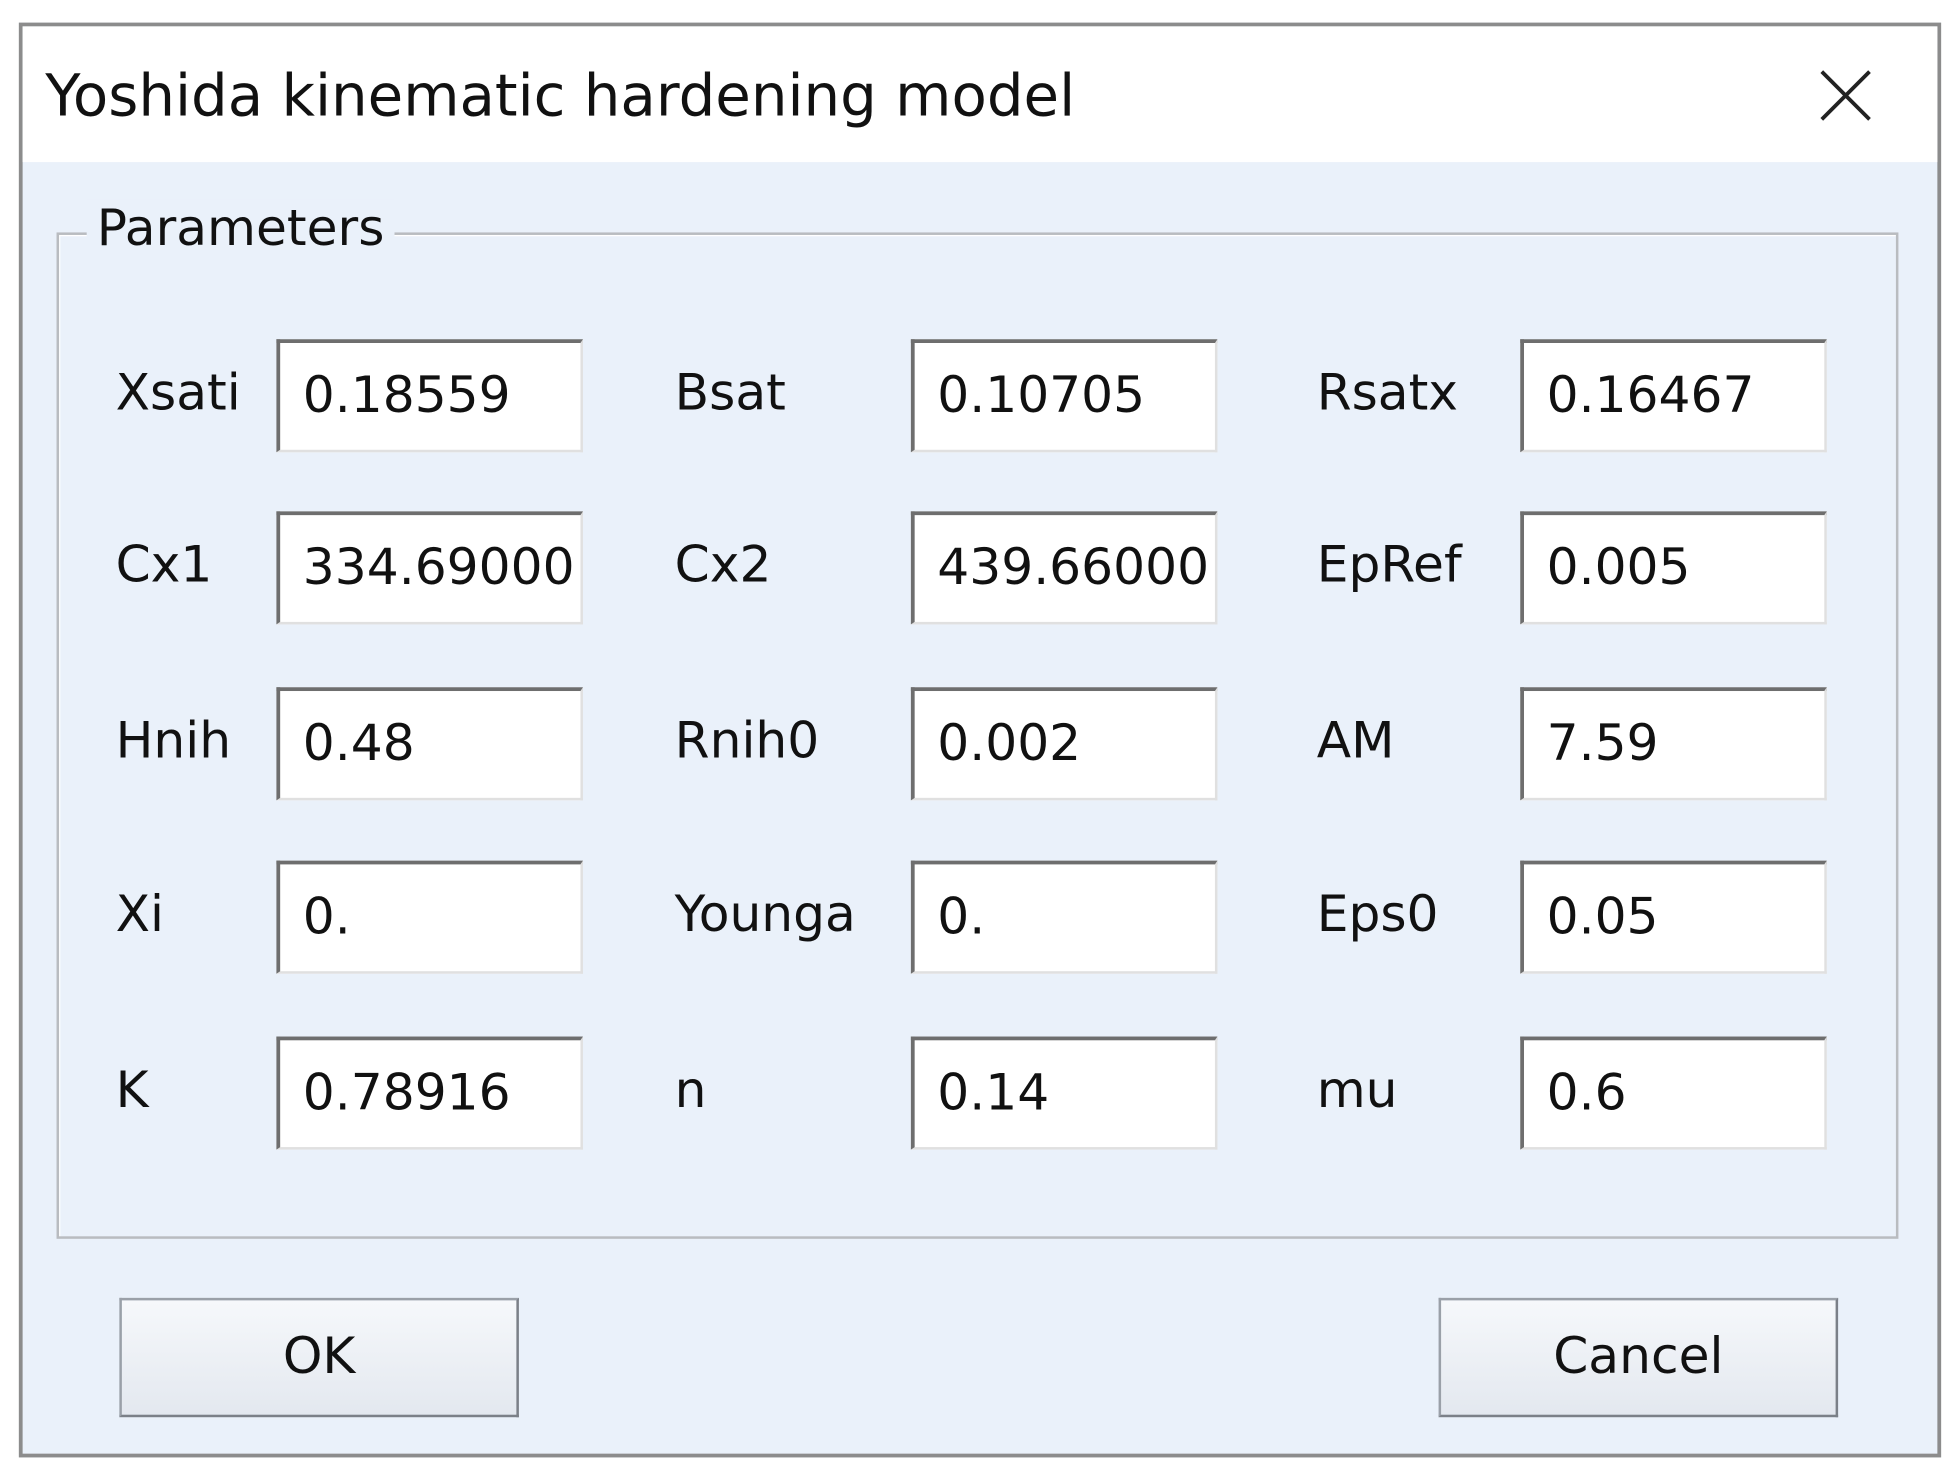  I want to click on field-label: mu, so click(1357, 1090).